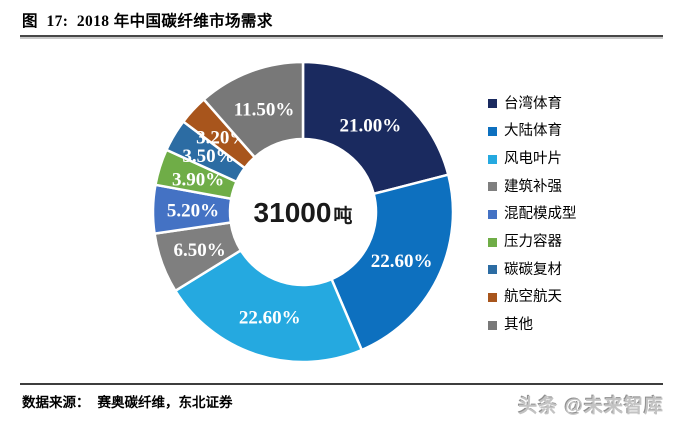  I want to click on slice-label-风电叶片: 22.60%, so click(270, 317).